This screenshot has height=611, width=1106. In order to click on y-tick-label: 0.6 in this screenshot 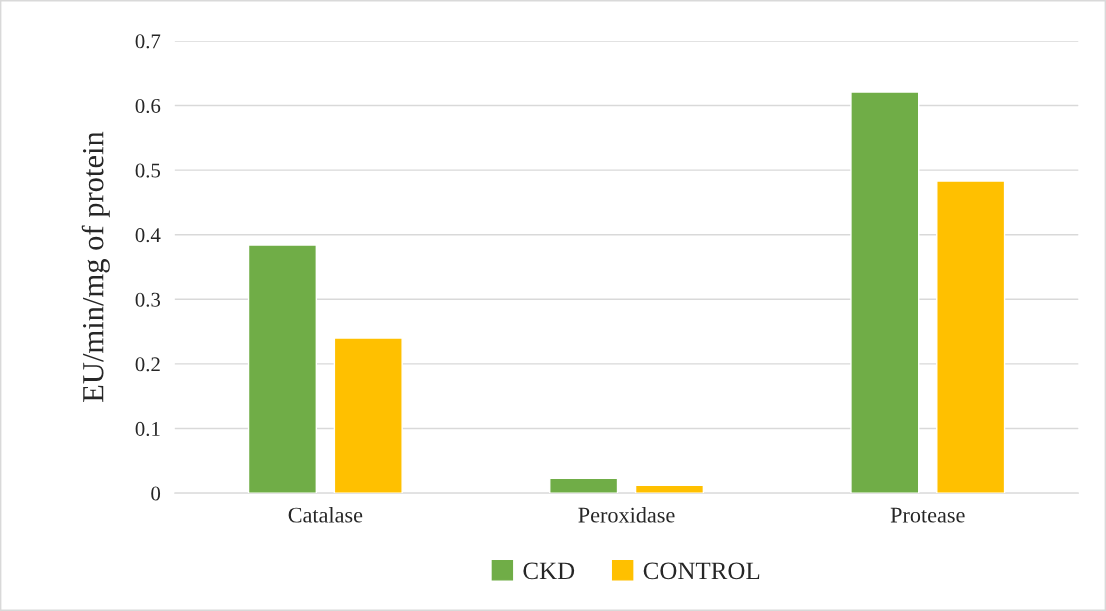, I will do `click(148, 106)`.